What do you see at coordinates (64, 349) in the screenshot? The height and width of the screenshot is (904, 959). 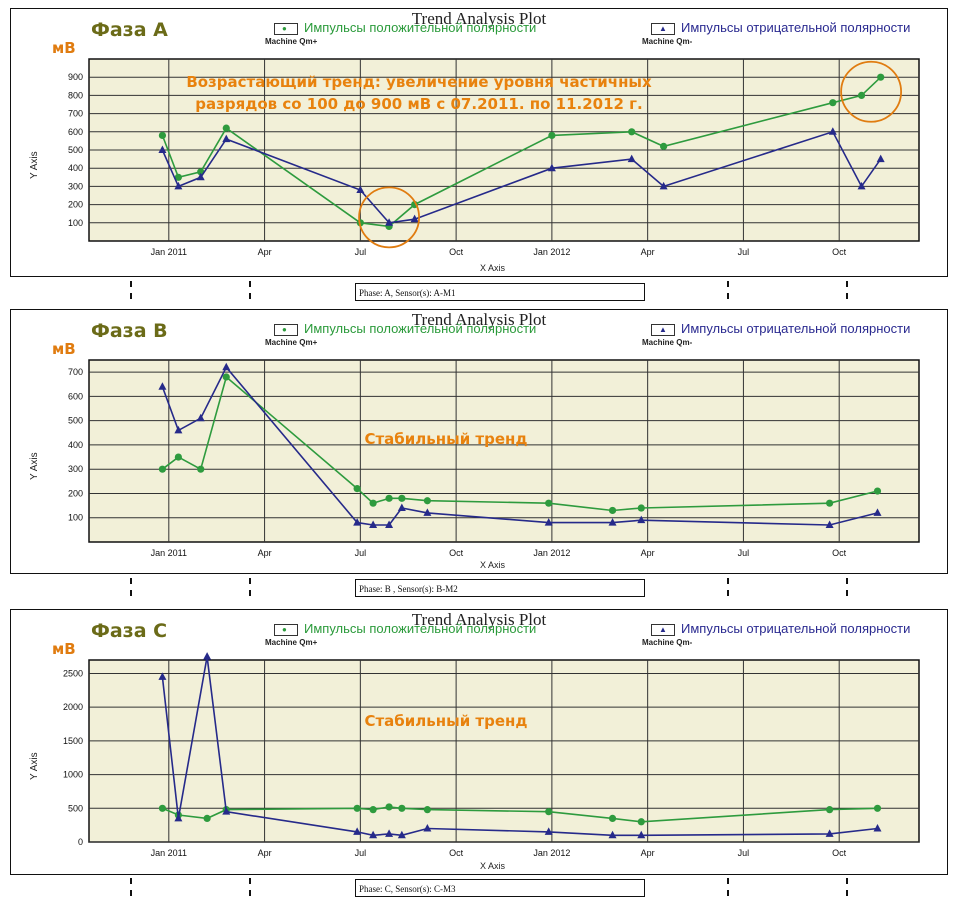 I see `unit-label: мВ` at bounding box center [64, 349].